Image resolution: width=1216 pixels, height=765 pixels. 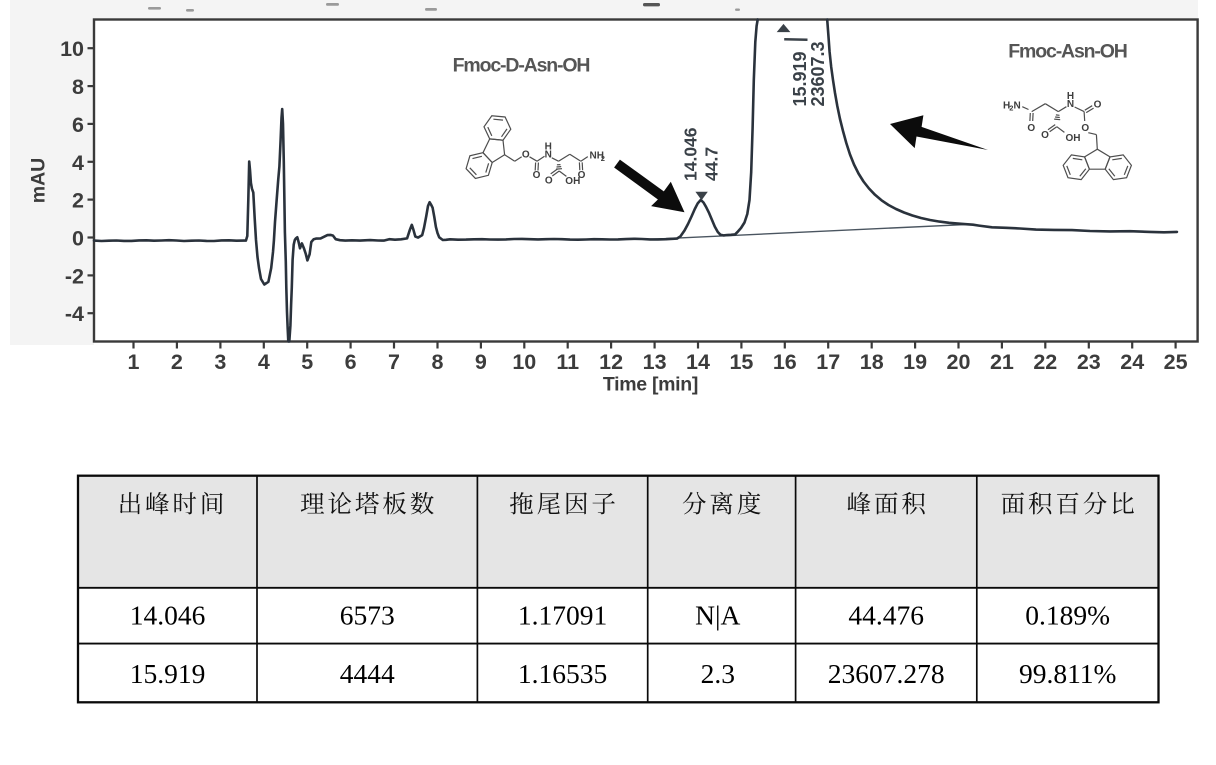 What do you see at coordinates (741, 362) in the screenshot?
I see `svg-text: 15` at bounding box center [741, 362].